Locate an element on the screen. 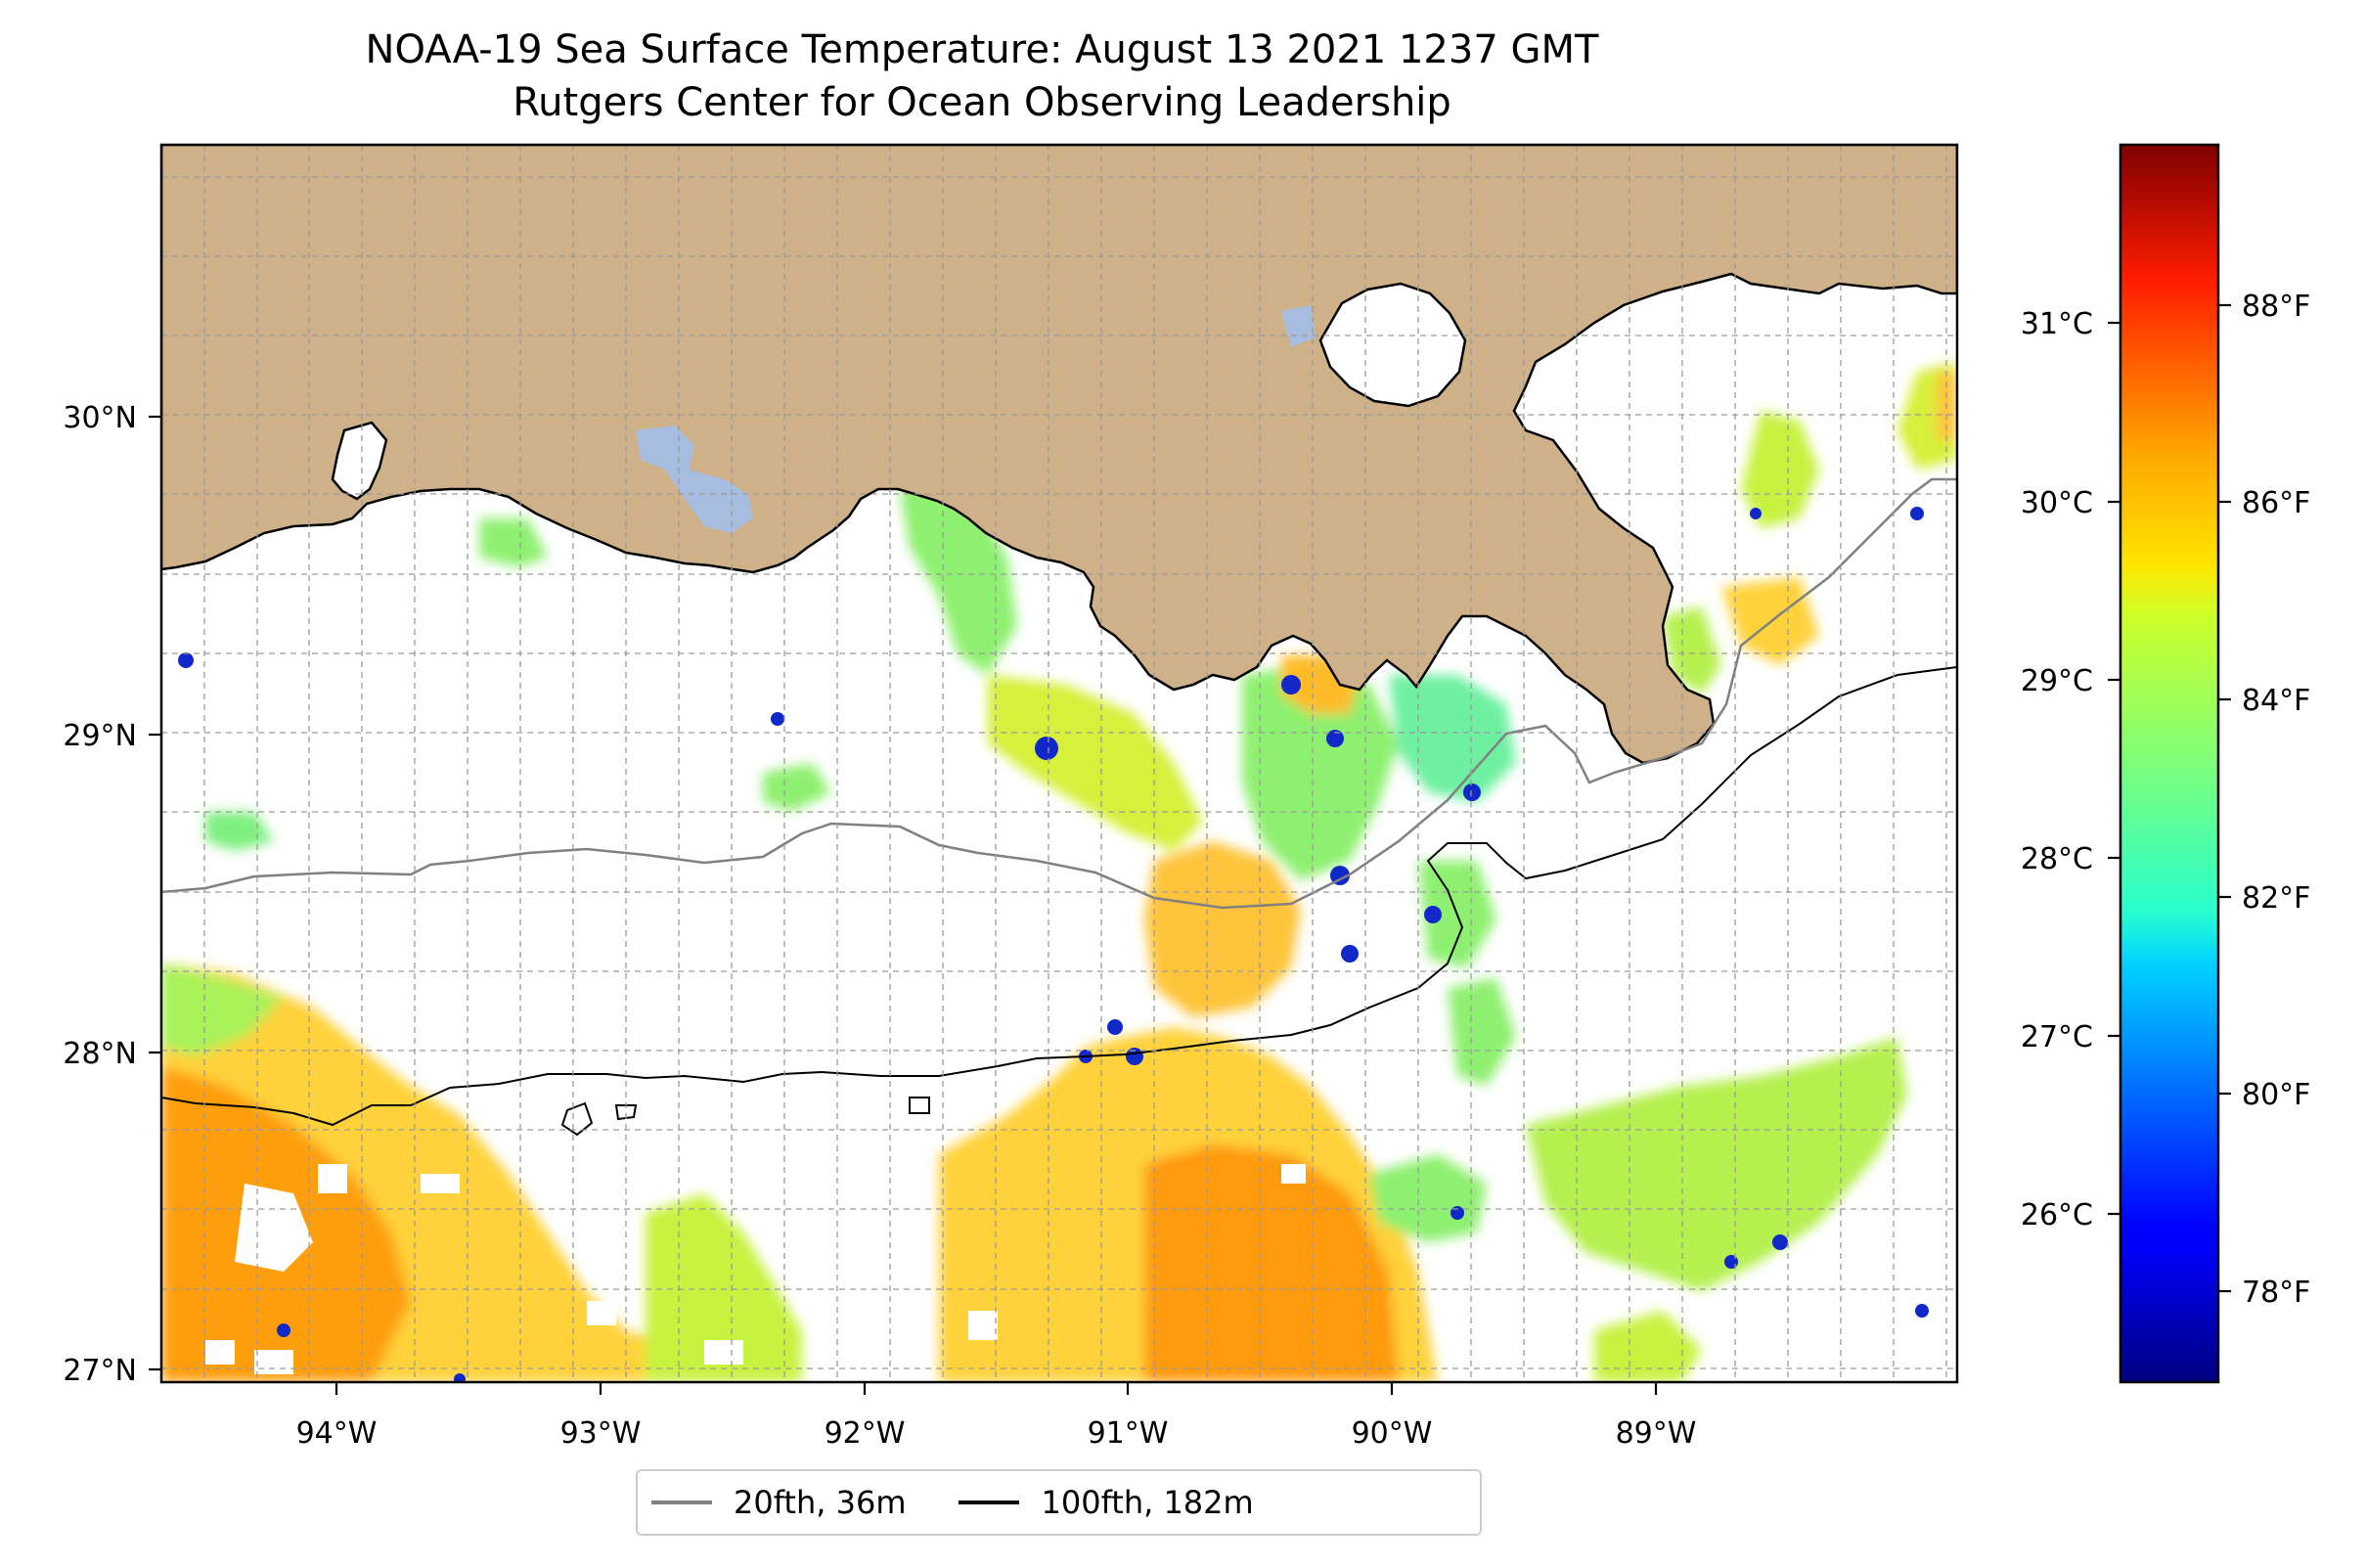 This screenshot has width=2365, height=1568. legend-item-100fth: 100fth, 182m is located at coordinates (1106, 1502).